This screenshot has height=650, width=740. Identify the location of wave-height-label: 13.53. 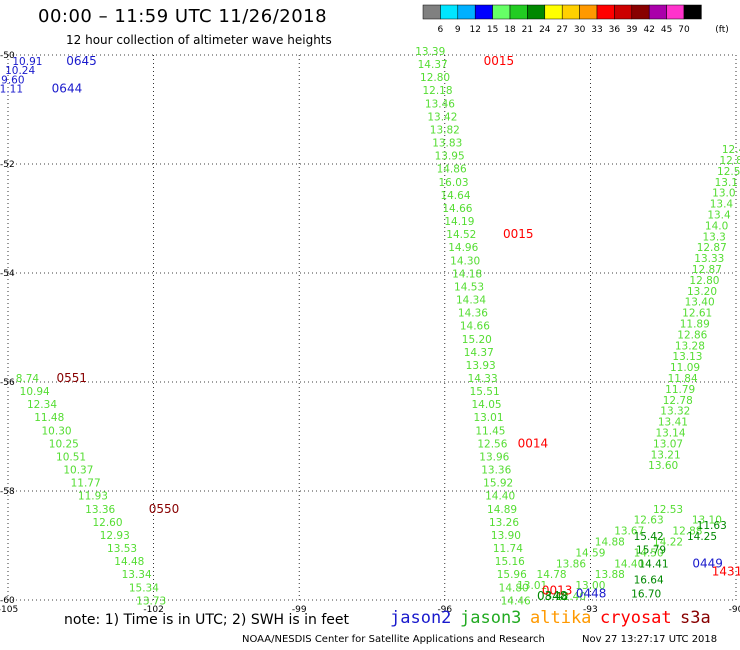
(122, 549).